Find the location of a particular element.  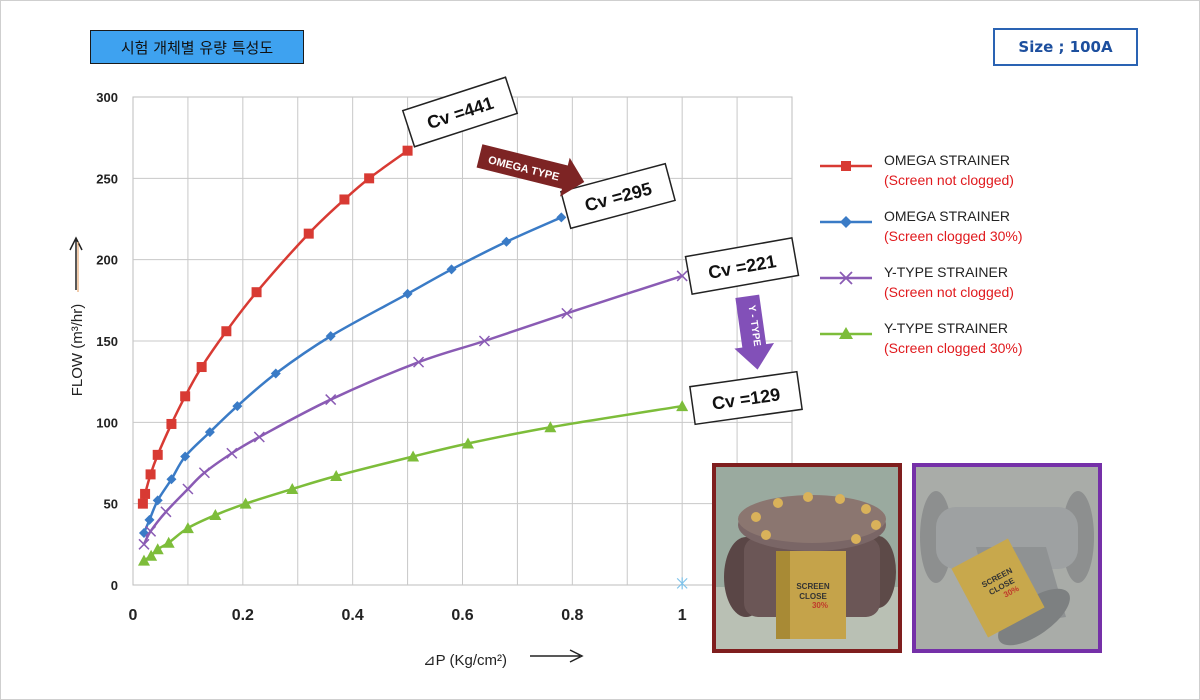

y-tick-label: 200 is located at coordinates (107, 260).